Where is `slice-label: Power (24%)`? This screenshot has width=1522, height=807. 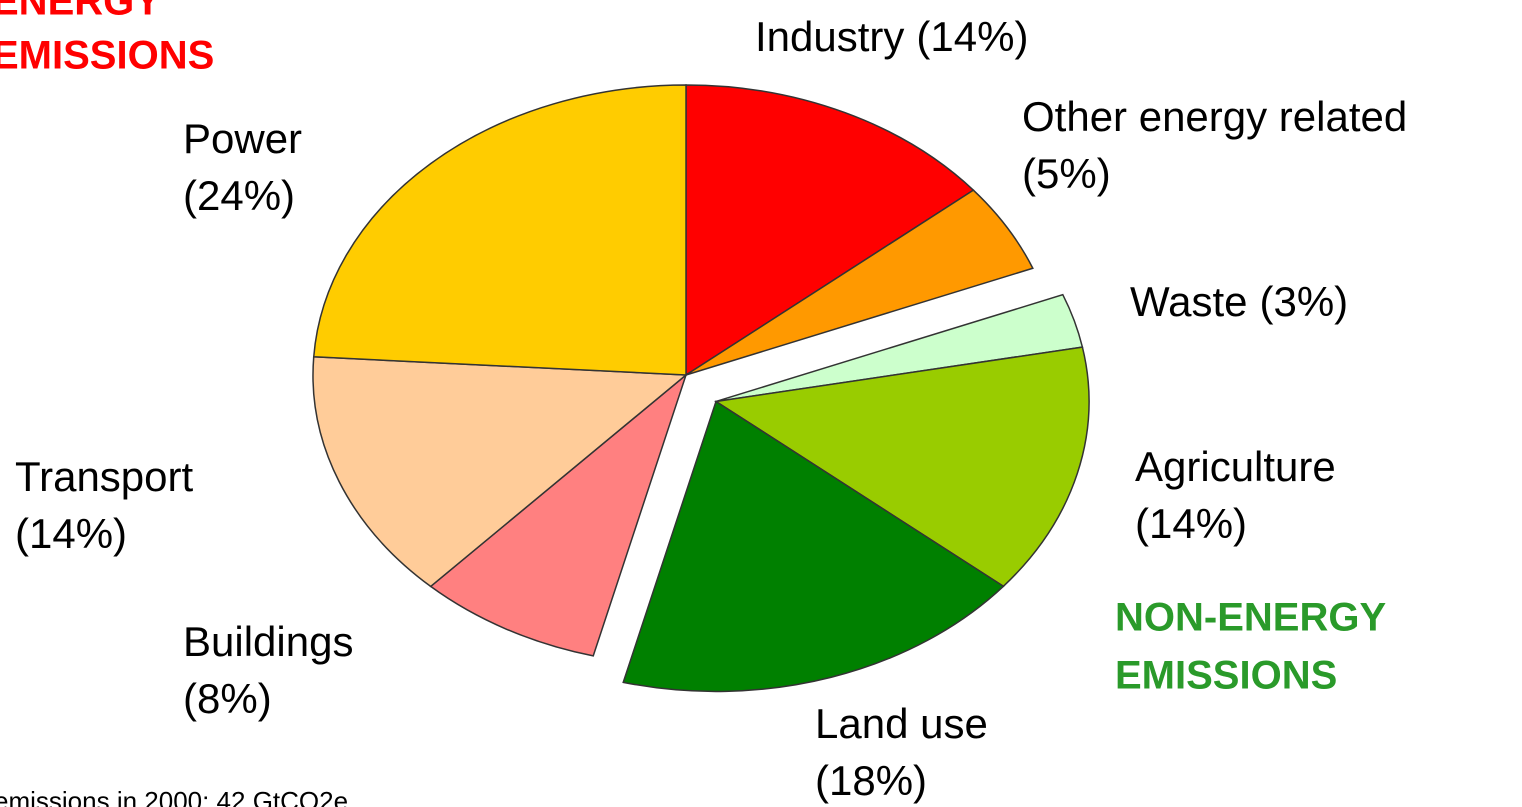 slice-label: Power (24%) is located at coordinates (242, 167).